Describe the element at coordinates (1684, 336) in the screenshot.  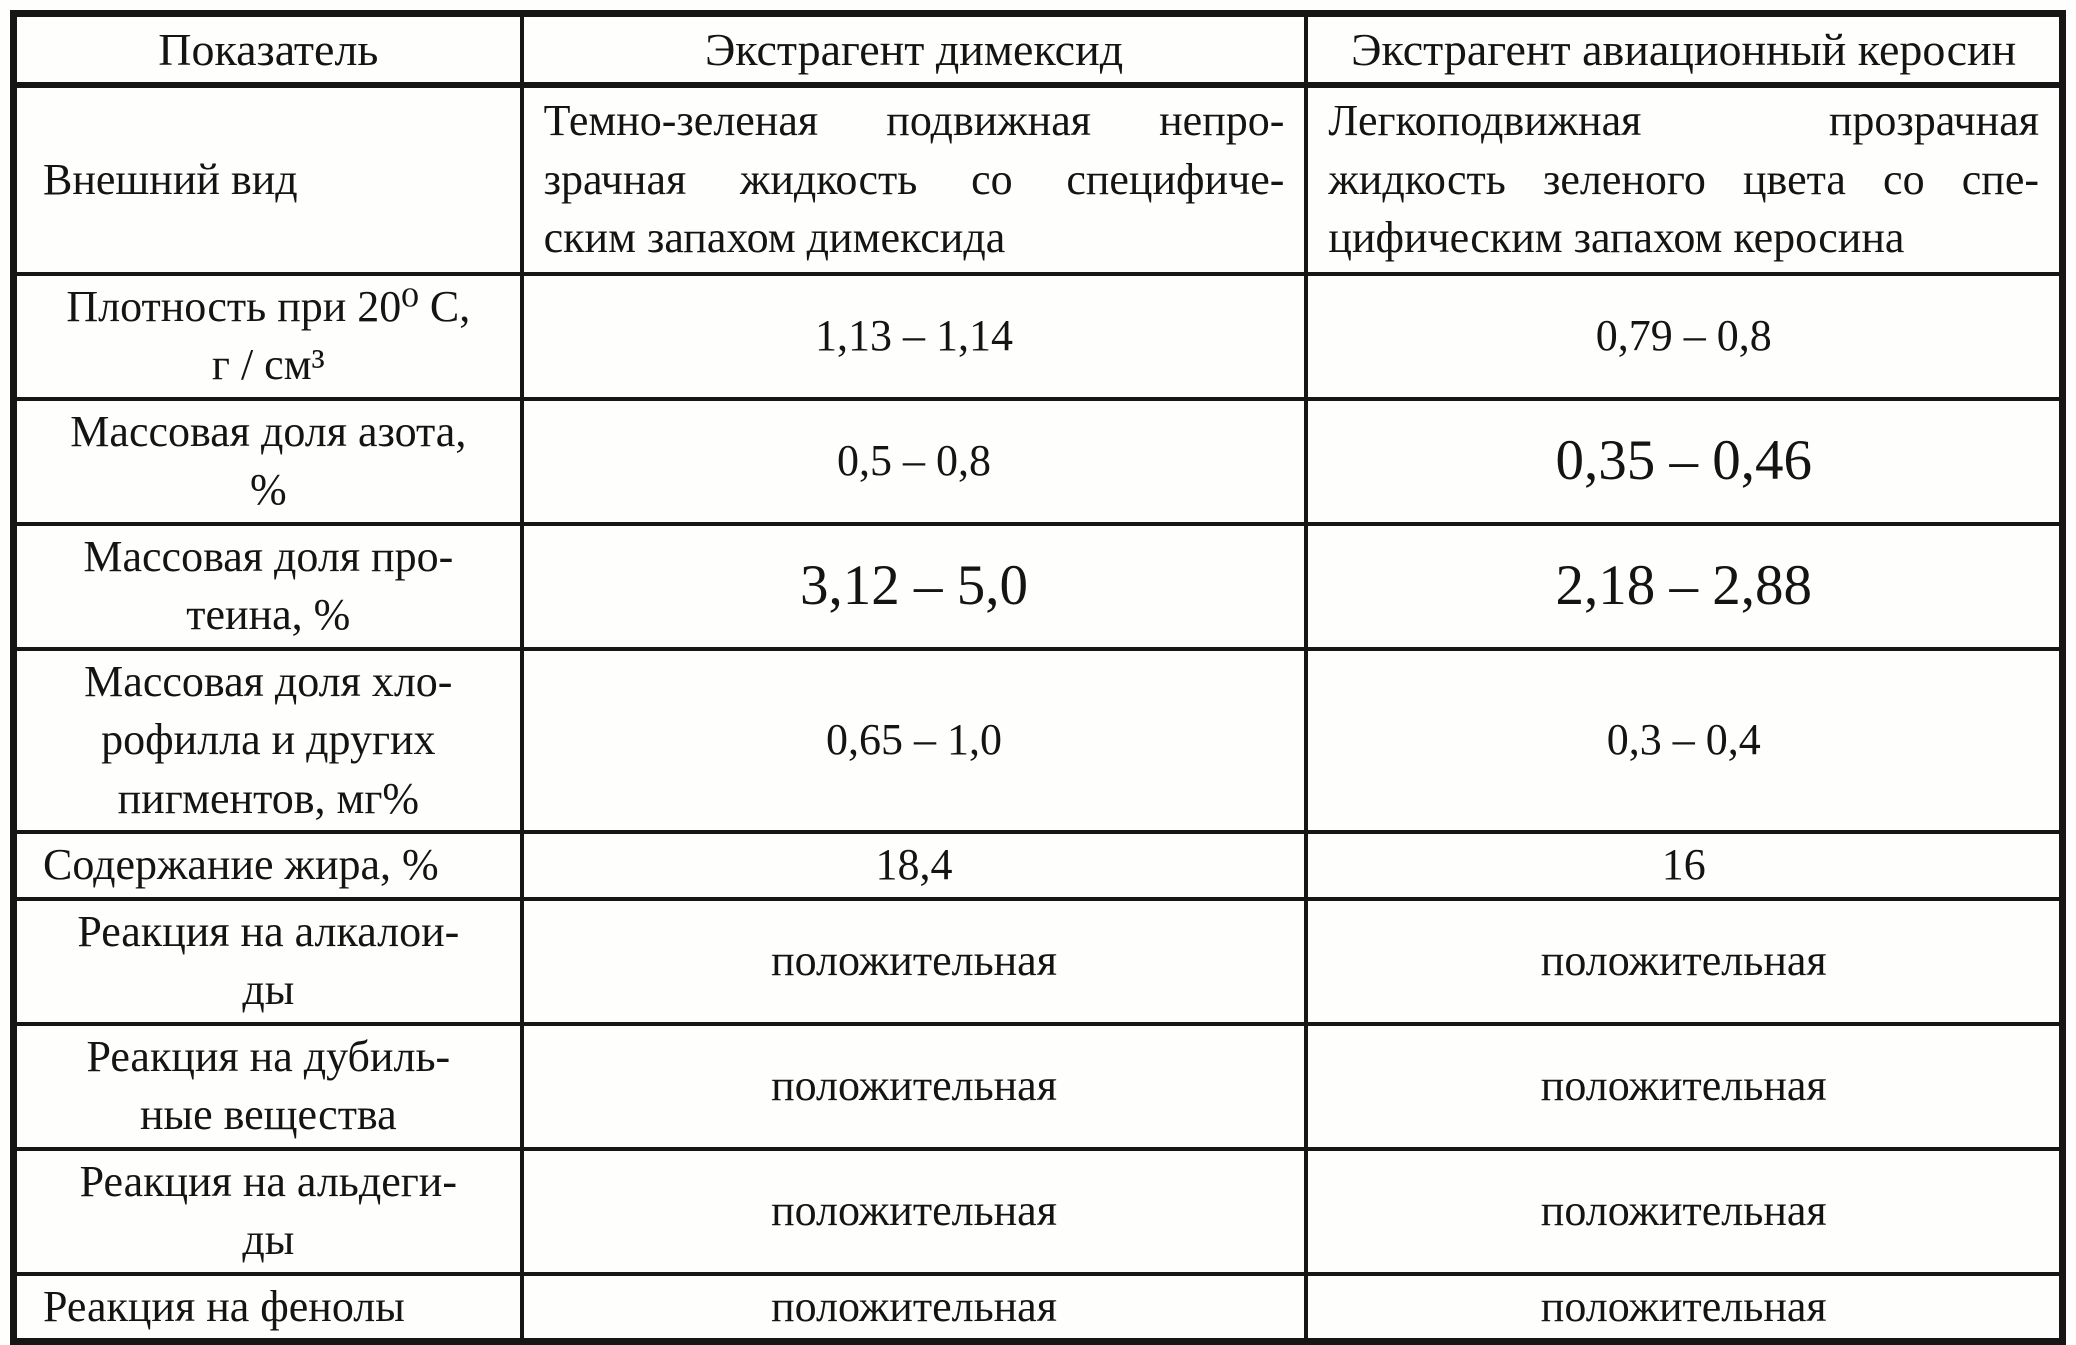
I see `cell-density-kerosene: 0,79 – 0,8` at that location.